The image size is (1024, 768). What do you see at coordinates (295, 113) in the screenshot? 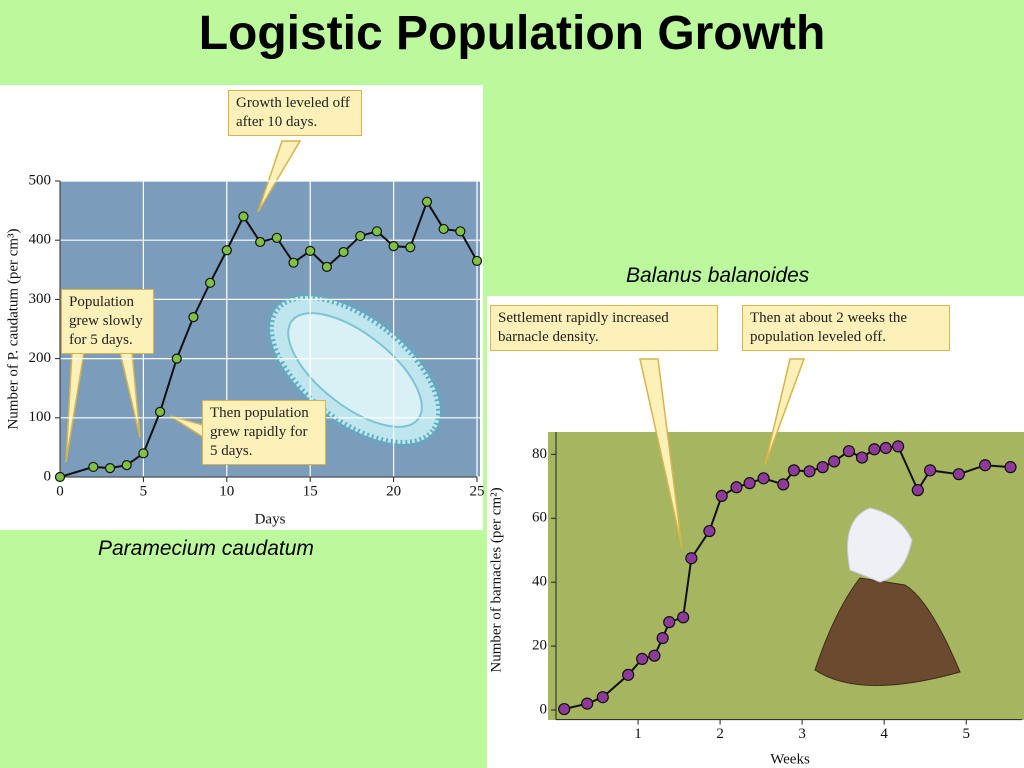
I see `annotation: Growth leveled off after 10 days.` at bounding box center [295, 113].